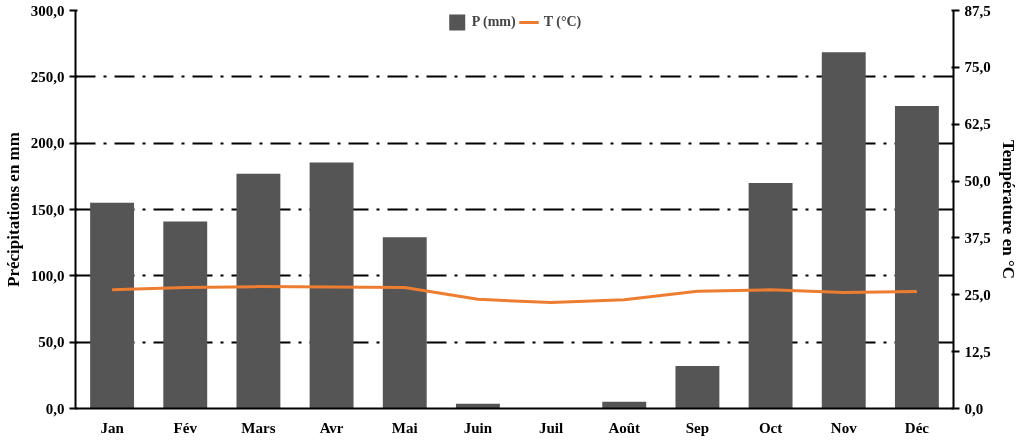  What do you see at coordinates (331, 427) in the screenshot?
I see `x-tick-label: Avr` at bounding box center [331, 427].